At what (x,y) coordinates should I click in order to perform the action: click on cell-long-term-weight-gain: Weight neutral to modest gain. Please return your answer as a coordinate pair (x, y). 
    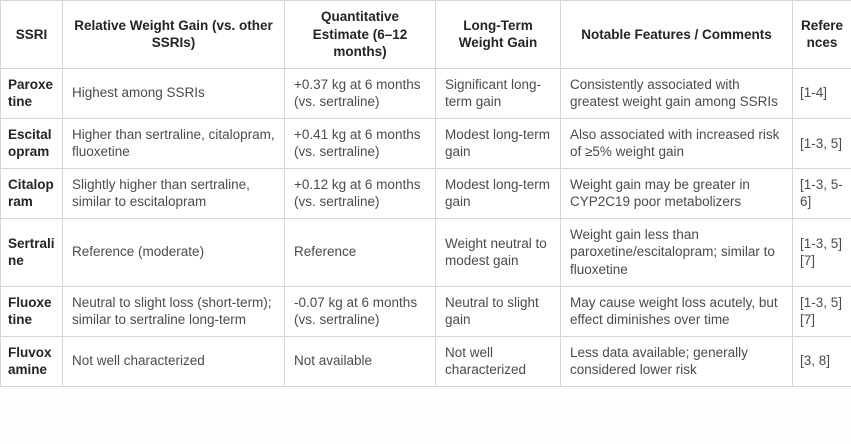
    Looking at the image, I should click on (498, 252).